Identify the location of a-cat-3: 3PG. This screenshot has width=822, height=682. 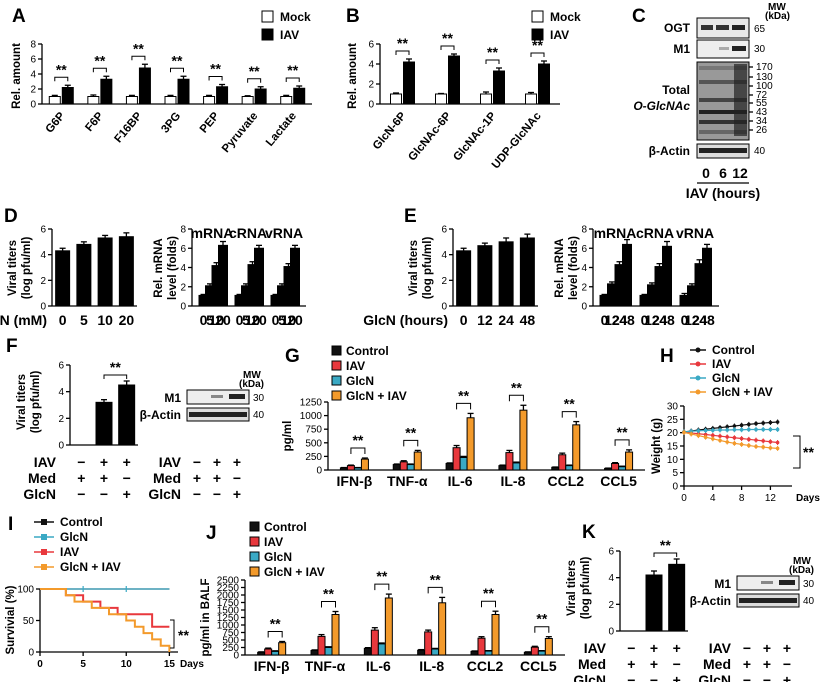
(171, 122).